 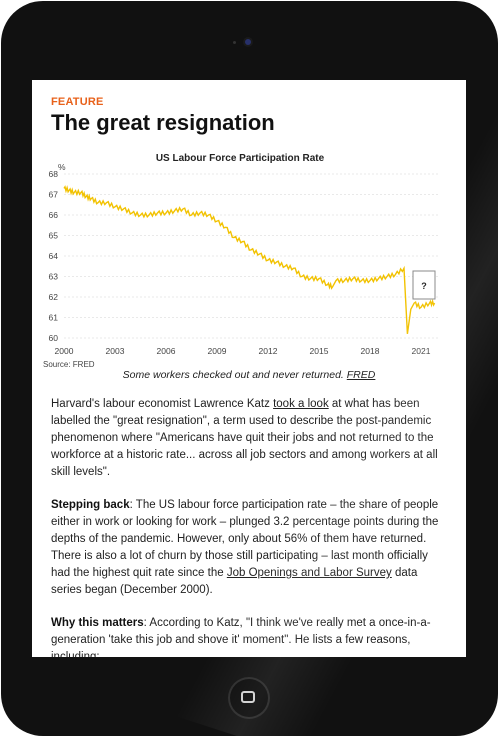 I want to click on home-button, so click(x=249, y=698).